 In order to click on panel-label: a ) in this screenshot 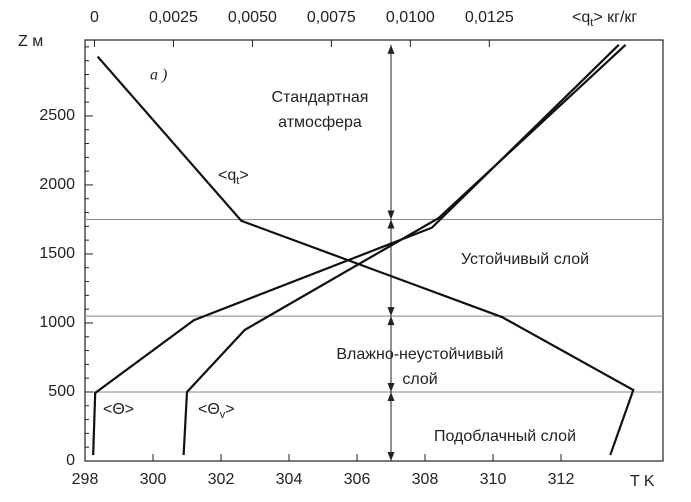, I will do `click(158, 75)`.